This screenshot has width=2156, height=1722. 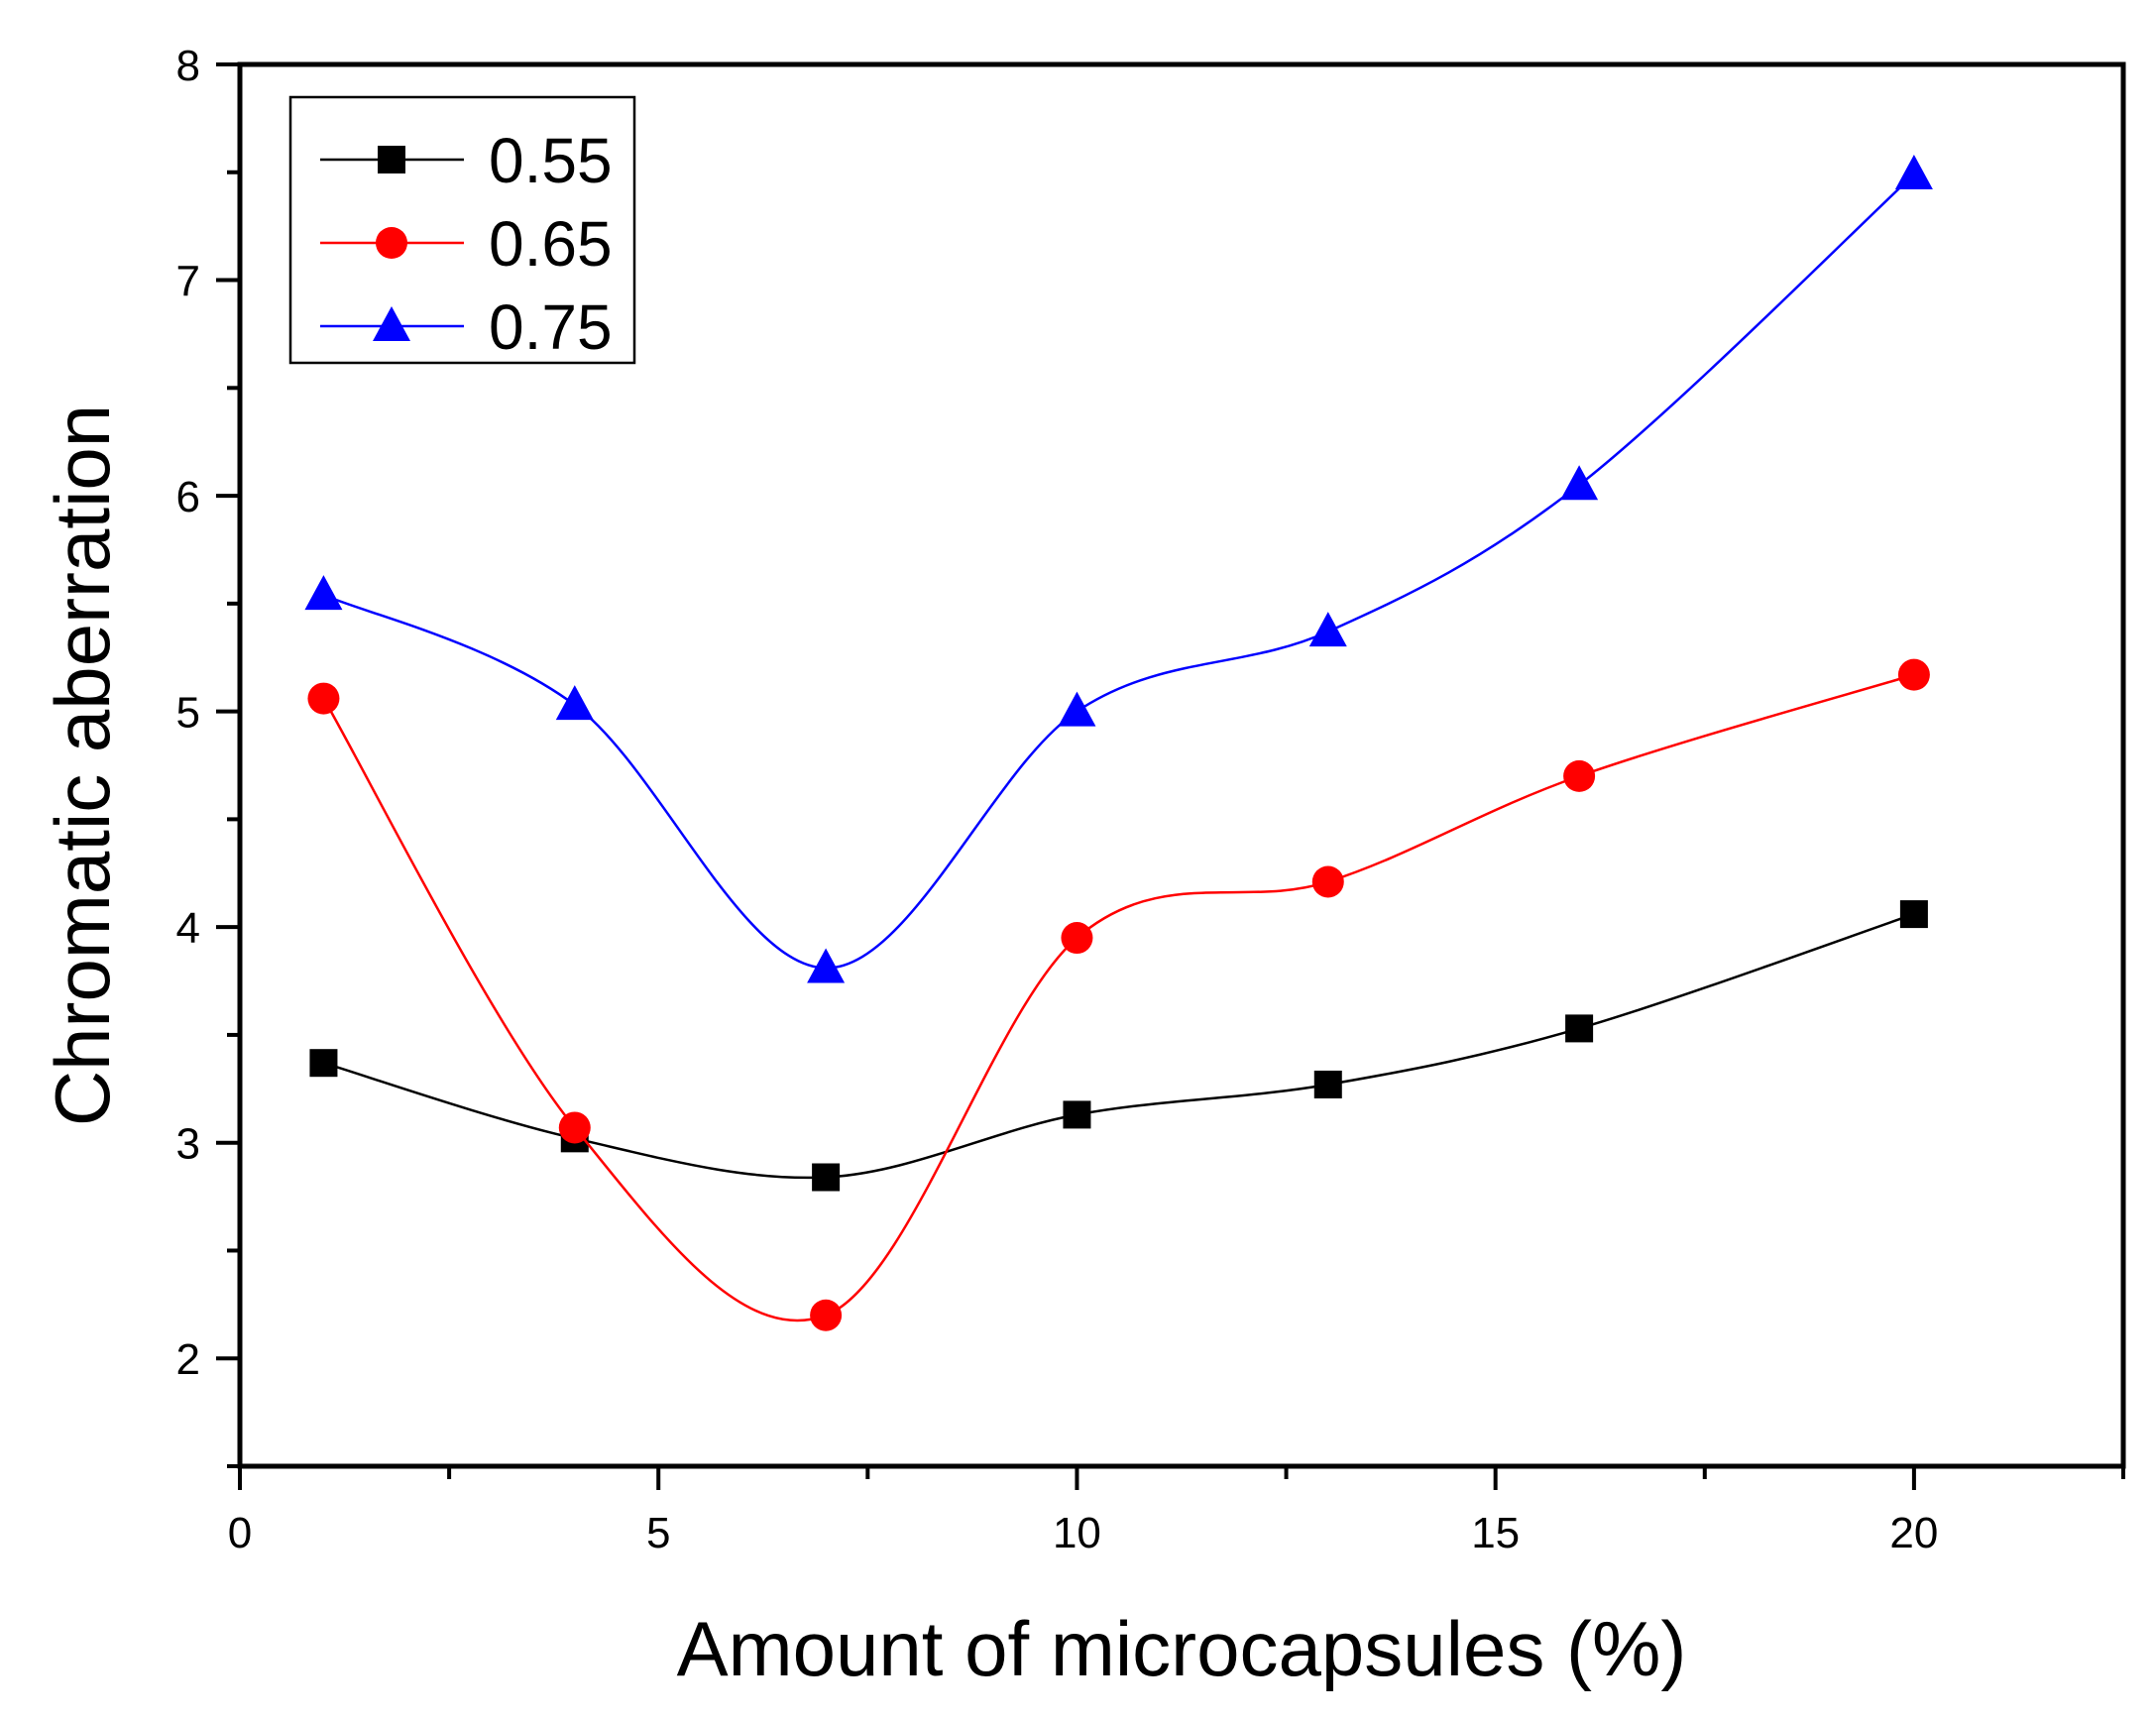 I want to click on y-tick-label: 6, so click(x=188, y=497).